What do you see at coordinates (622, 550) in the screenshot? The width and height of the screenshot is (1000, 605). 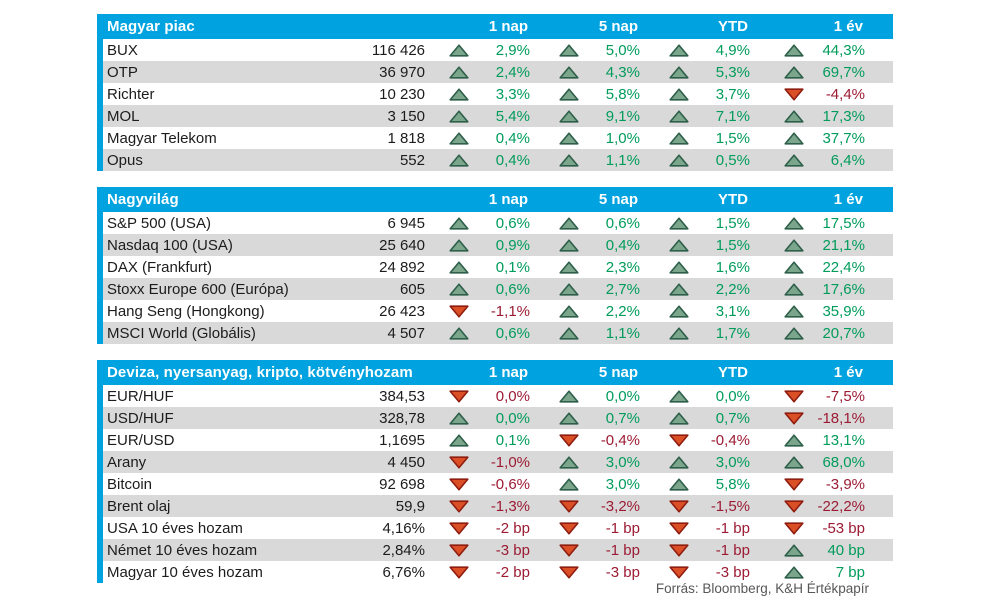 I see `change-value: -1 bp` at bounding box center [622, 550].